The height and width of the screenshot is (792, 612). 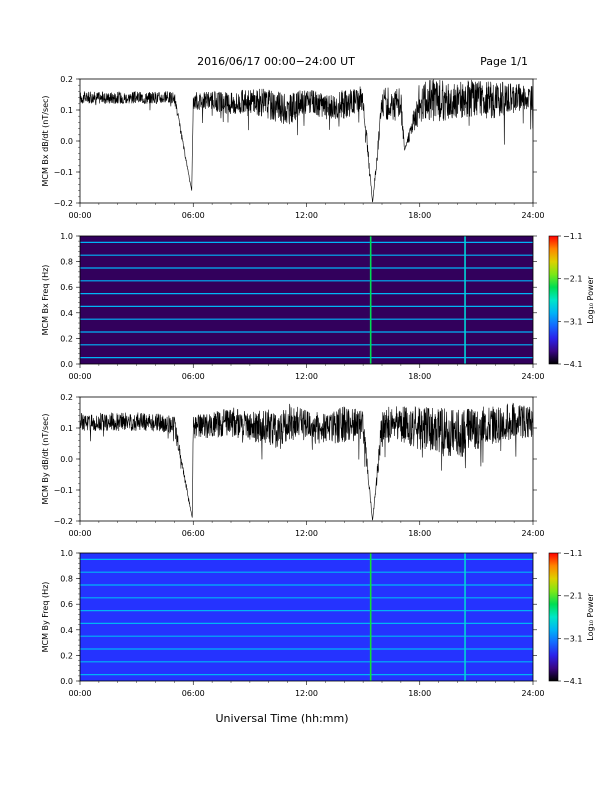 What do you see at coordinates (45, 617) in the screenshot?
I see `y-axis-label: MCM By Freq (Hz)` at bounding box center [45, 617].